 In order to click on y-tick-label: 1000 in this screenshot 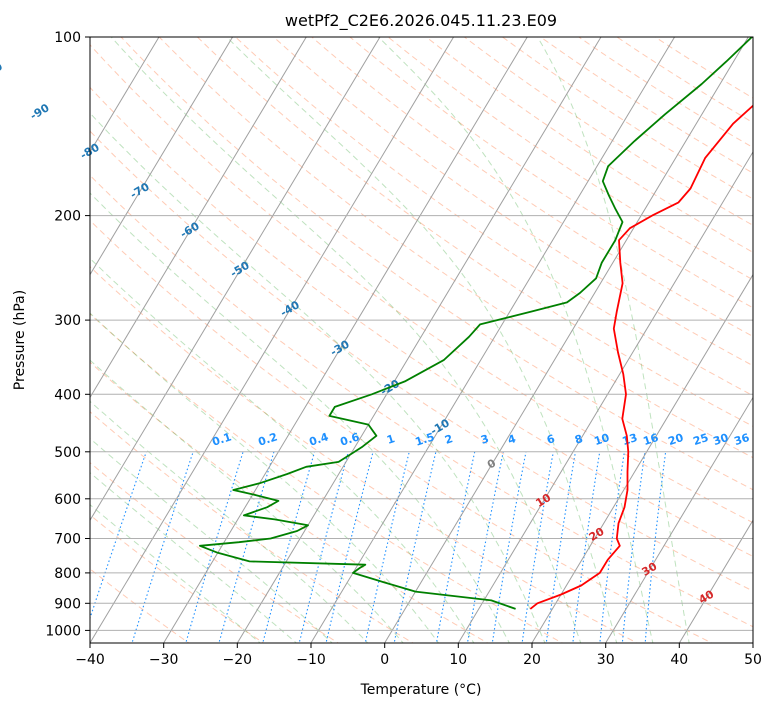, I will do `click(63, 631)`.